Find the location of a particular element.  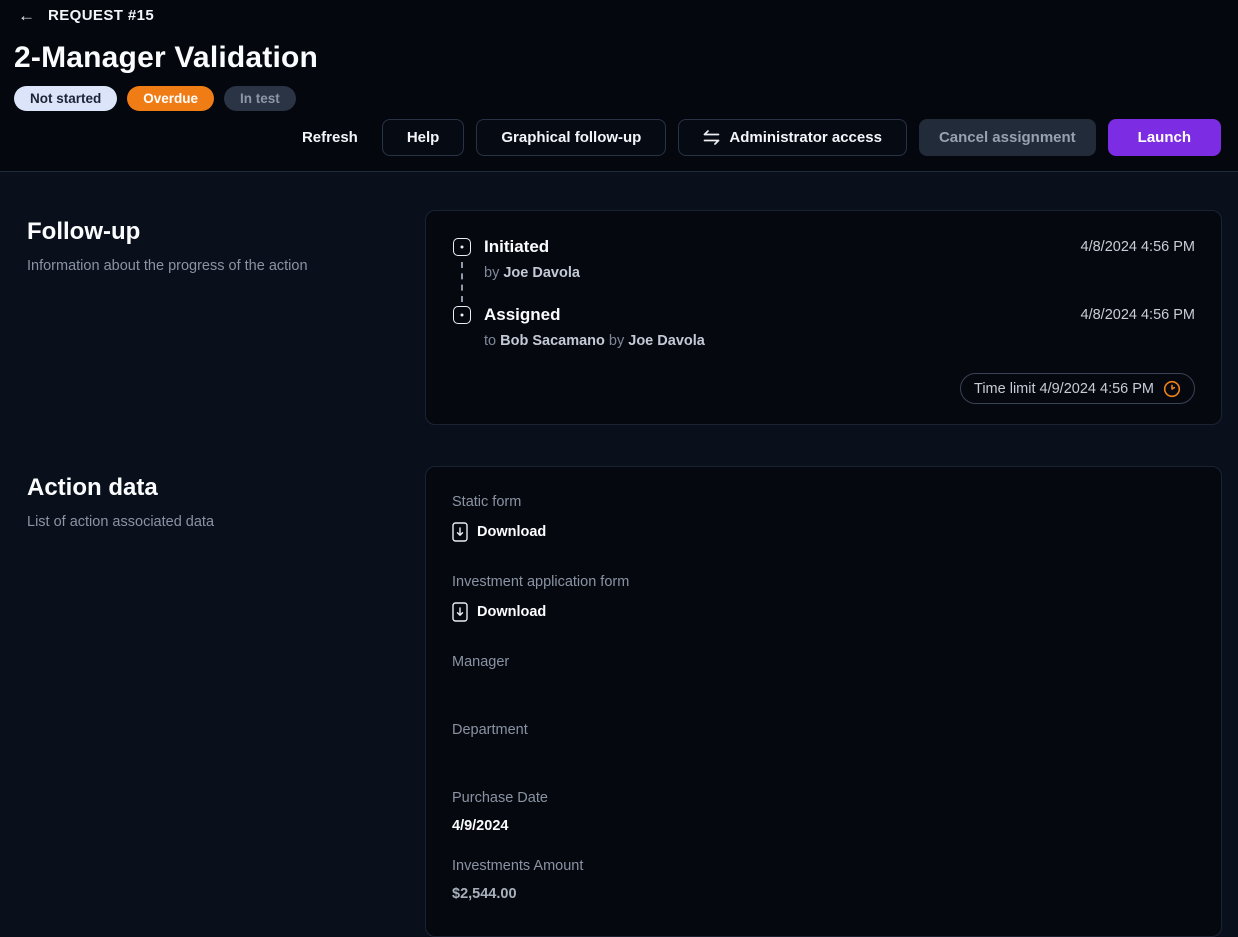

time-limit-badge: Time limit 4/9/2024 4:56 PM is located at coordinates (1077, 388).